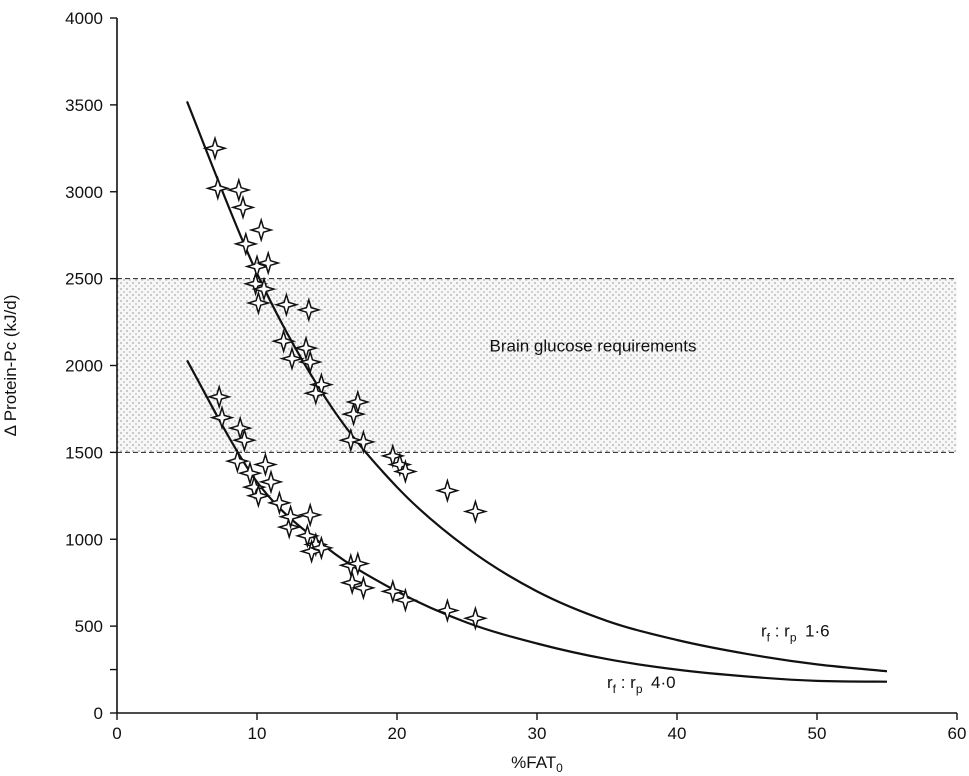 This screenshot has height=776, width=969. Describe the element at coordinates (84, 279) in the screenshot. I see `y-tick-label: 2500` at that location.